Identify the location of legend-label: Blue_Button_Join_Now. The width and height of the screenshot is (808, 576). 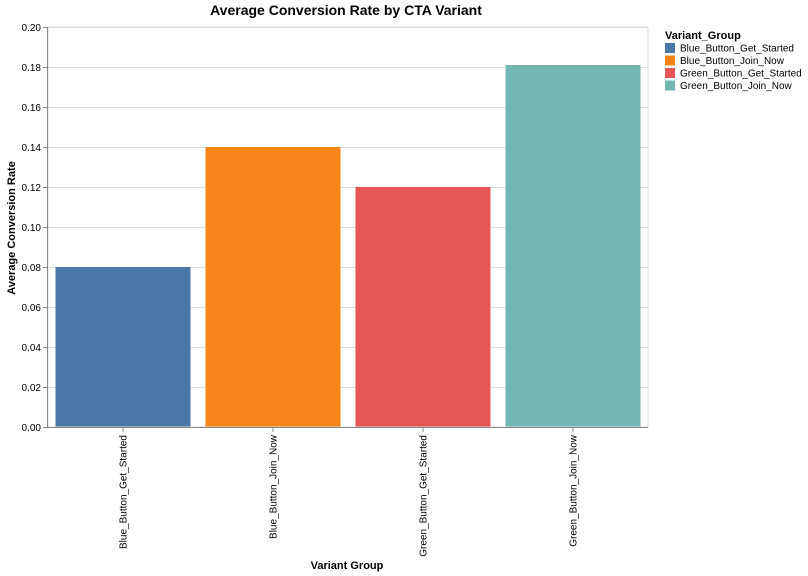
(732, 61).